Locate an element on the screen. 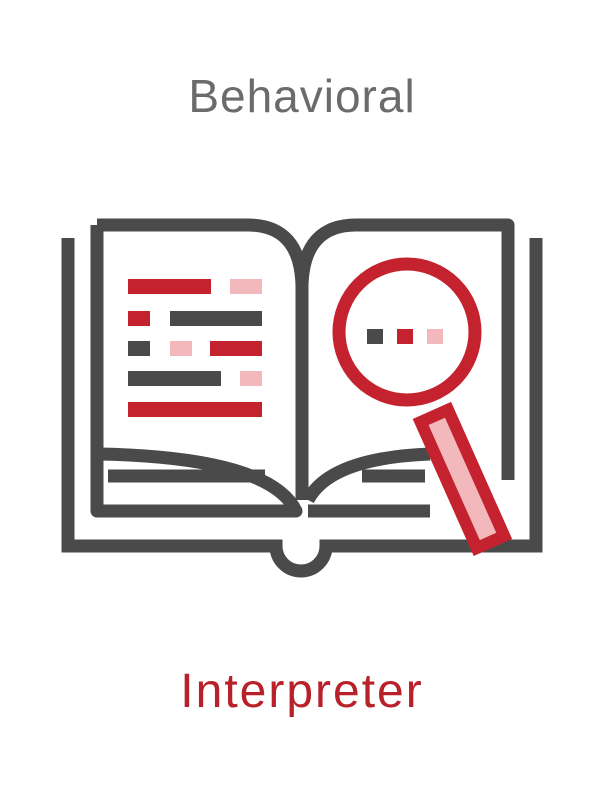  book-text-lines-icon is located at coordinates (195, 348).